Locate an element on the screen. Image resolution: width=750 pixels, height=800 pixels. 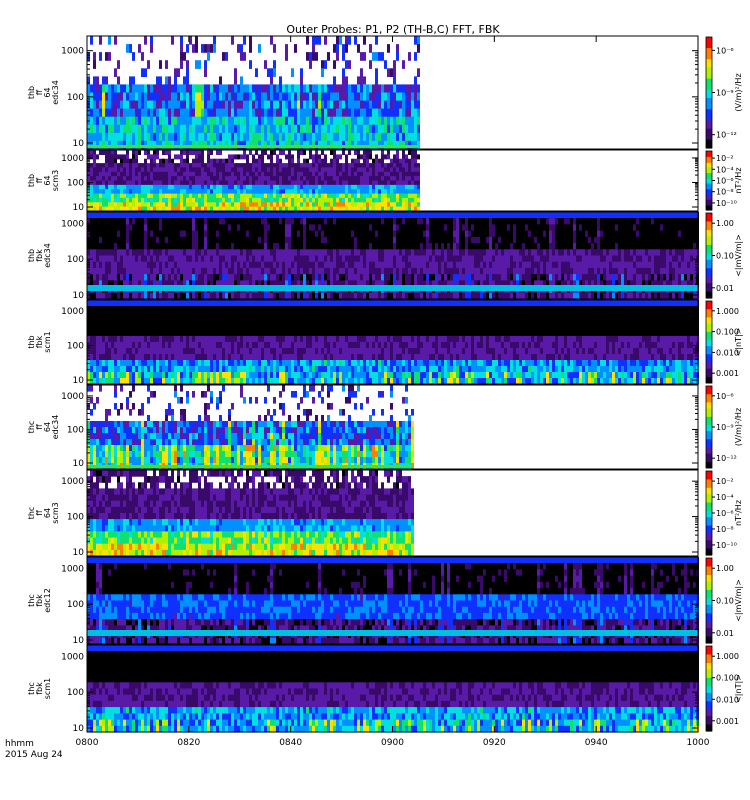
x-tick-label: 0840 is located at coordinates (290, 743).